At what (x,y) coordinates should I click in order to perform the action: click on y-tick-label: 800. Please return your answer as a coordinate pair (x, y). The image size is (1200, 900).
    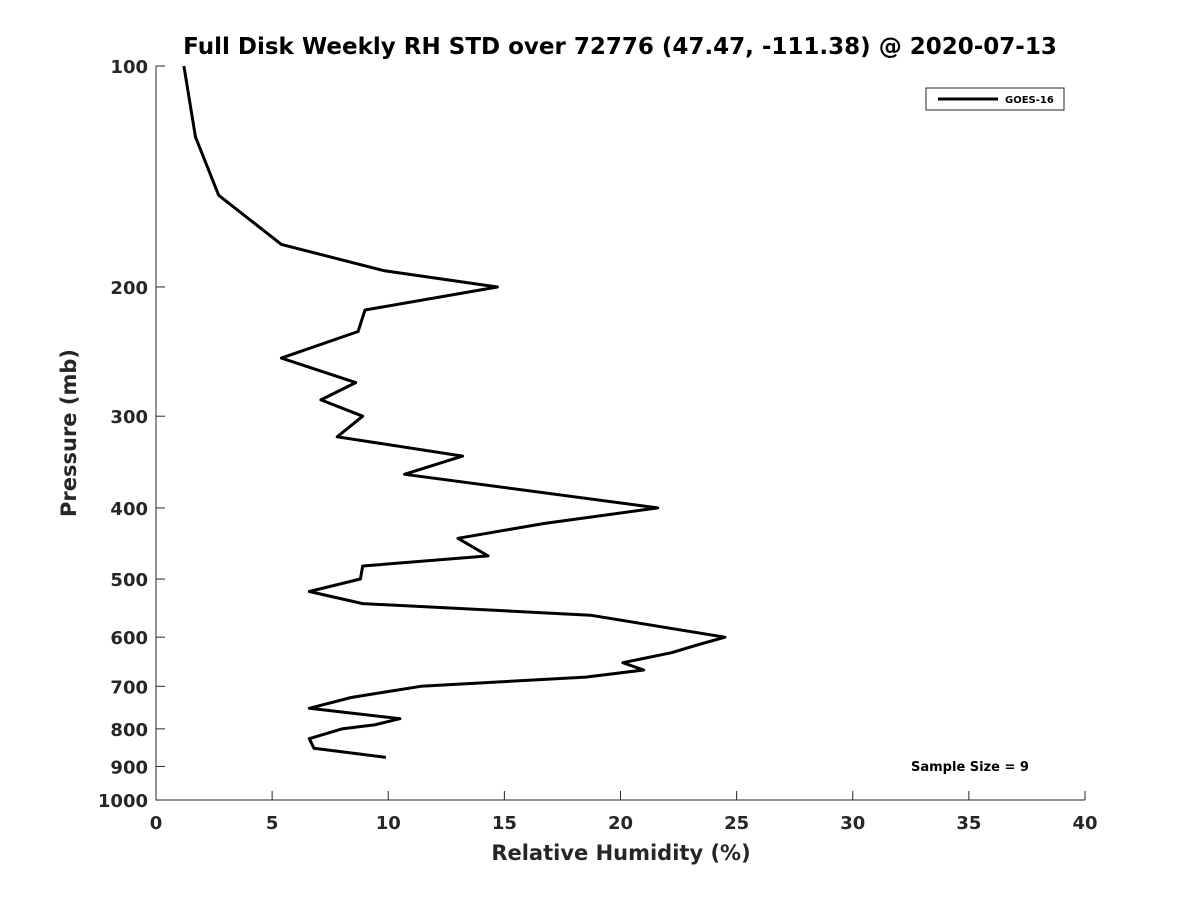
    Looking at the image, I should click on (129, 730).